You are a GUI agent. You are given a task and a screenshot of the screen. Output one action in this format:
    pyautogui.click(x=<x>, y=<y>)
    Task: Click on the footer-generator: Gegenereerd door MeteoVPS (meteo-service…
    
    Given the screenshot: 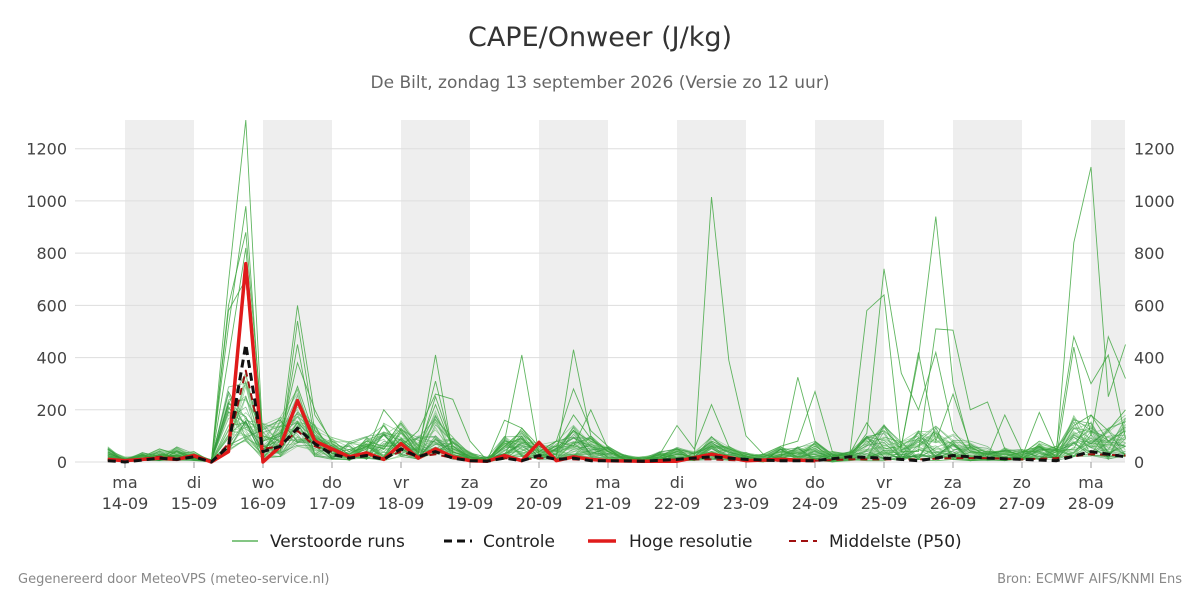 What is the action you would take?
    pyautogui.click(x=174, y=579)
    